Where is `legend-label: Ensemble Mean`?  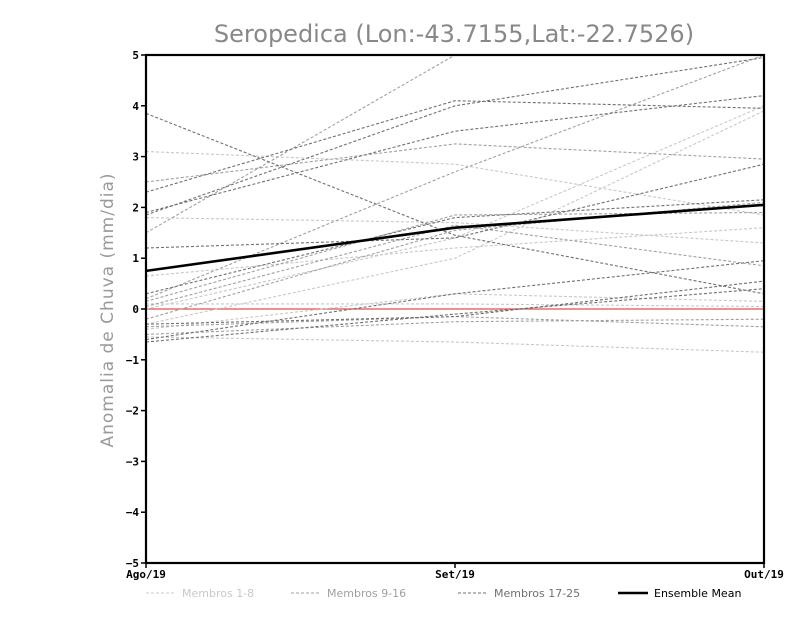
legend-label: Ensemble Mean is located at coordinates (697, 593).